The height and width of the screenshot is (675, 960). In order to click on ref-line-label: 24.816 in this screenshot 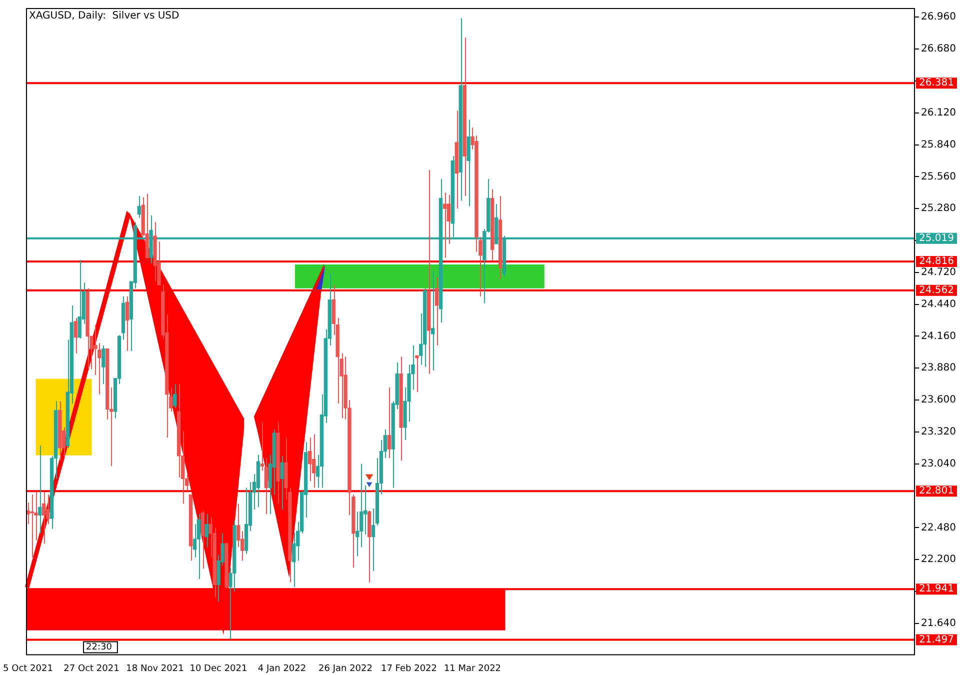, I will do `click(936, 262)`.